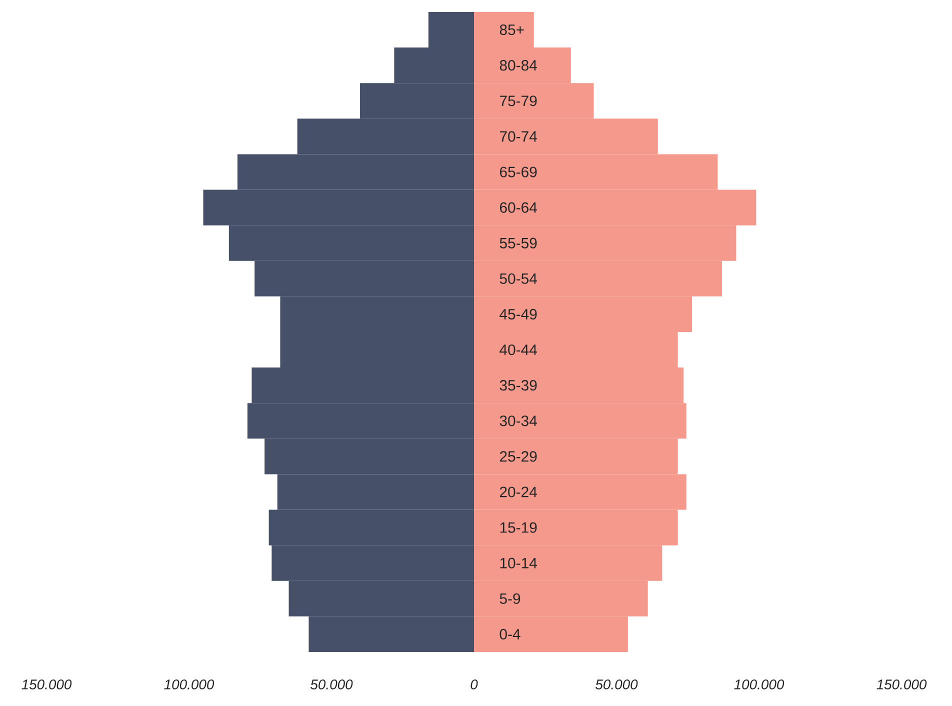 This screenshot has height=706, width=952. What do you see at coordinates (474, 685) in the screenshot?
I see `x-tick-label: 0` at bounding box center [474, 685].